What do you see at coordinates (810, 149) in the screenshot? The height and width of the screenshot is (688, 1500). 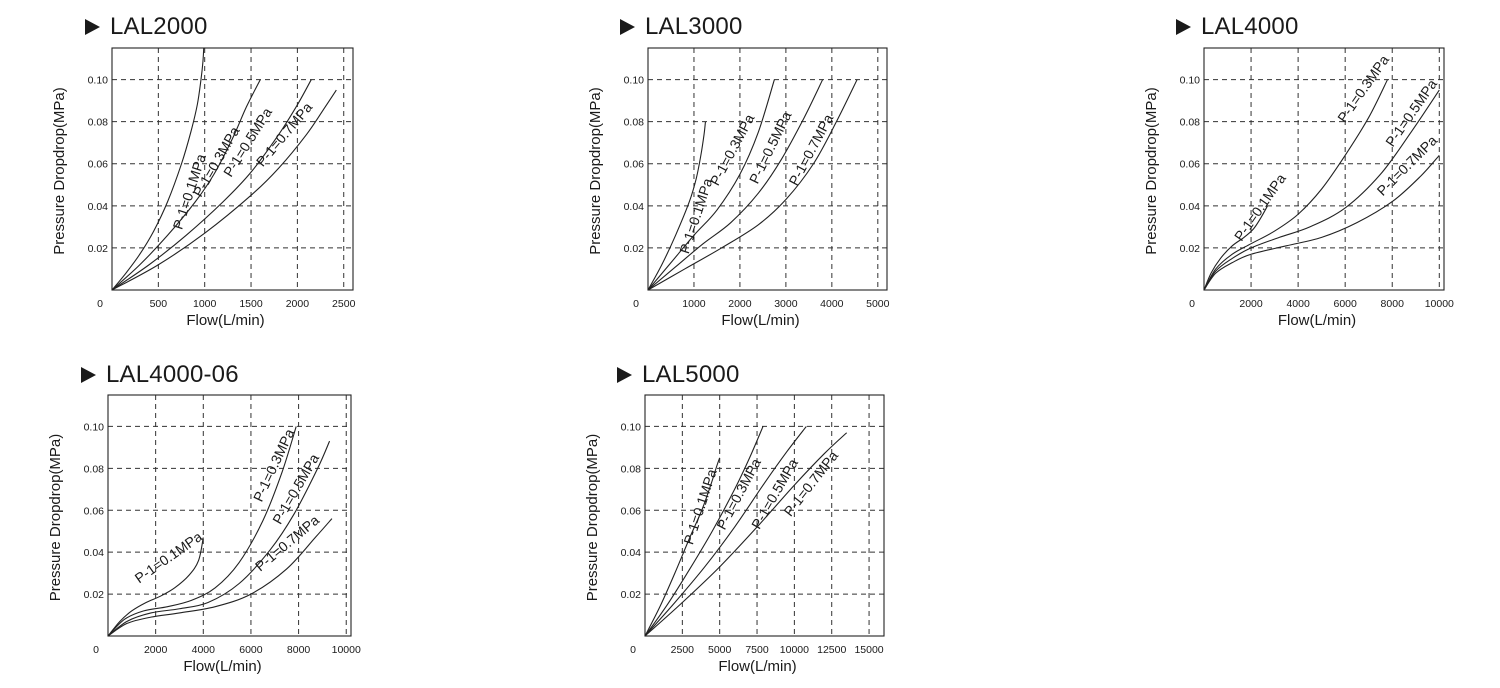 I see `series-label: P-1=0.7MPa` at bounding box center [810, 149].